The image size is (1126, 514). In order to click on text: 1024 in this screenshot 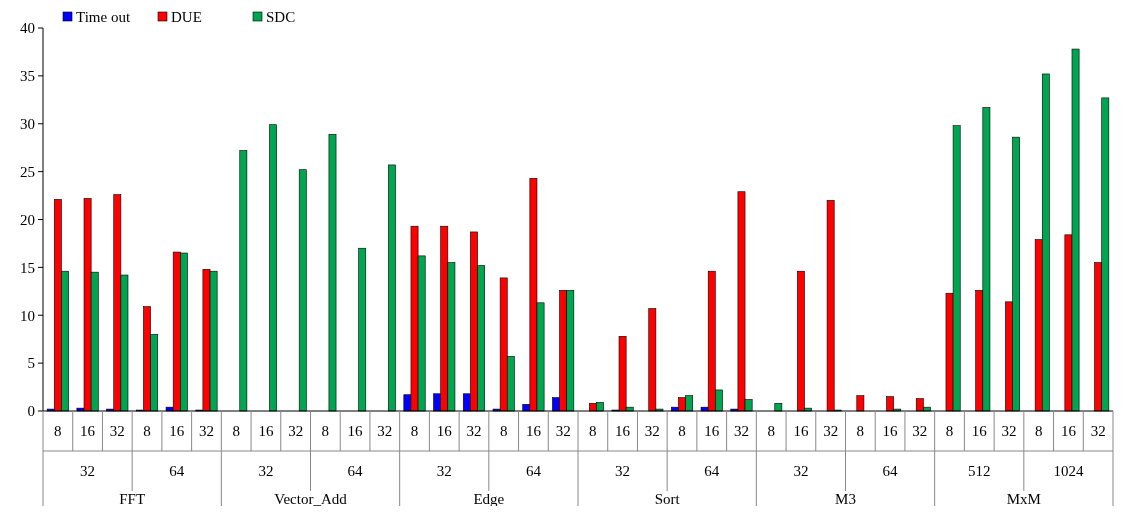, I will do `click(1068, 471)`.